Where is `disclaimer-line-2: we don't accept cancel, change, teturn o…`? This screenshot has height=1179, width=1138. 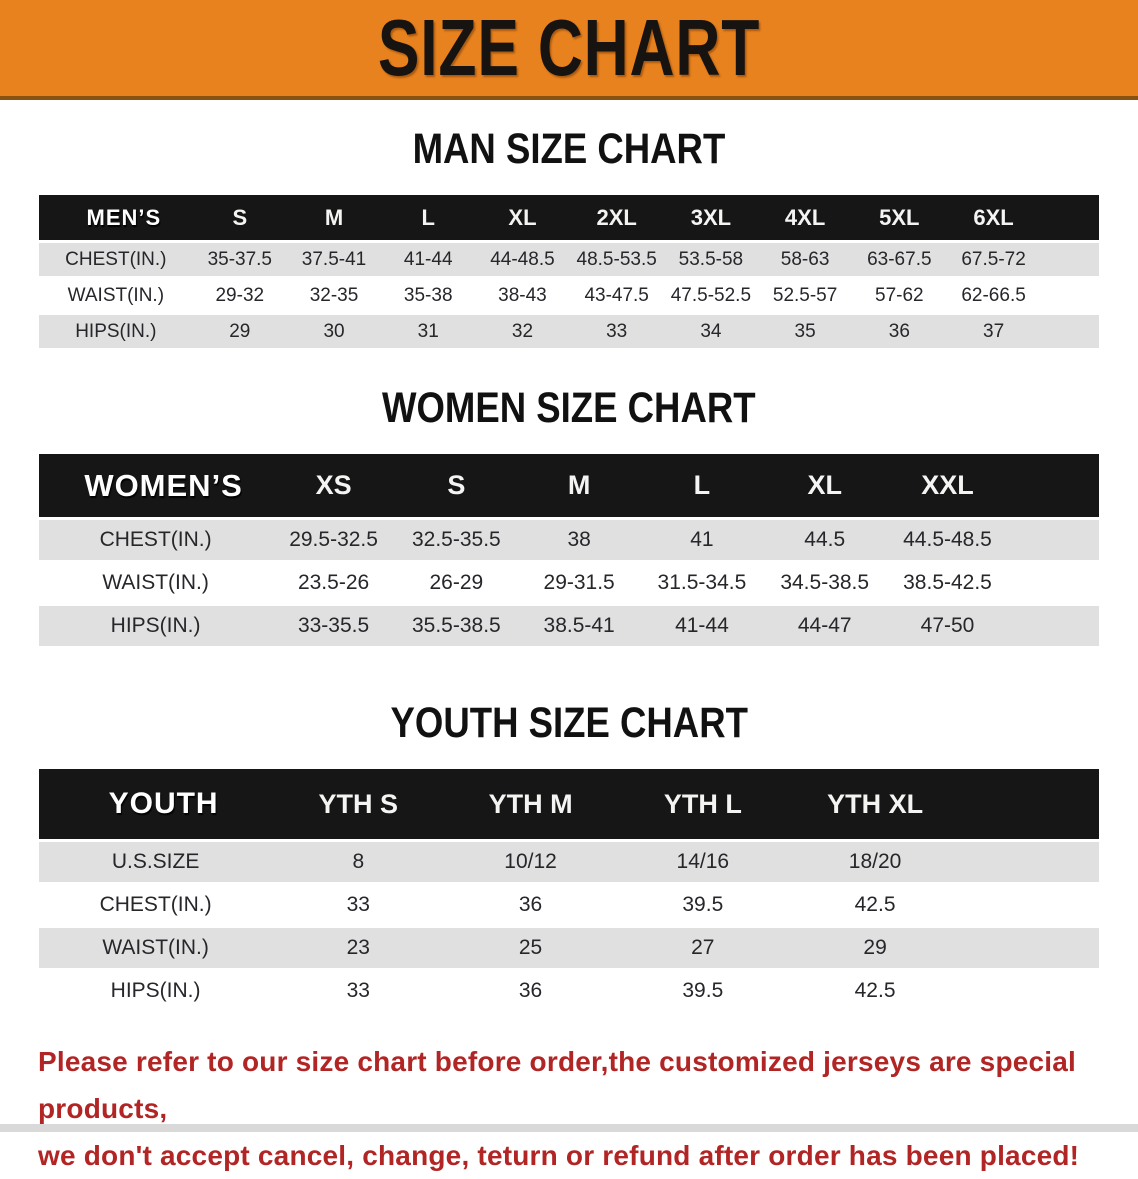
disclaimer-line-2: we don't accept cancel, change, teturn o… is located at coordinates (559, 1155).